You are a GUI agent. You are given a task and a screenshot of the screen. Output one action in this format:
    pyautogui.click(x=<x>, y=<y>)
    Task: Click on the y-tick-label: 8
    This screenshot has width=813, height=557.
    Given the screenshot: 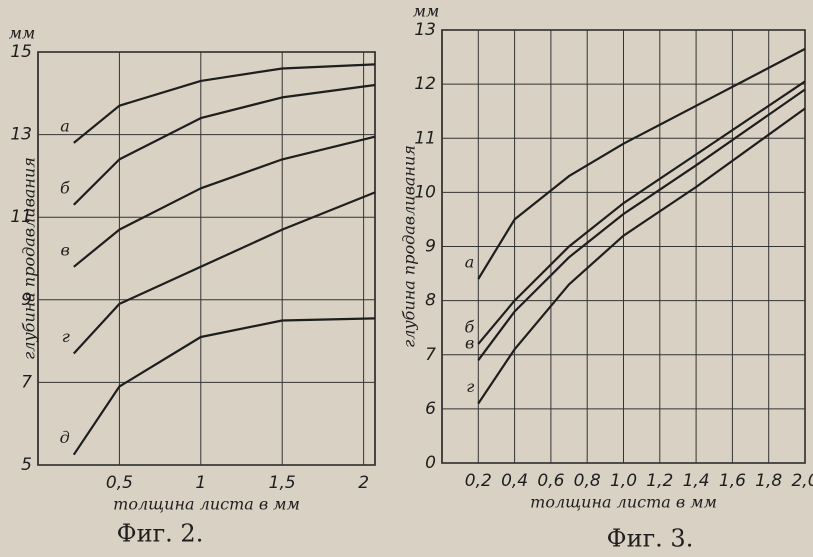 What is the action you would take?
    pyautogui.click(x=430, y=301)
    